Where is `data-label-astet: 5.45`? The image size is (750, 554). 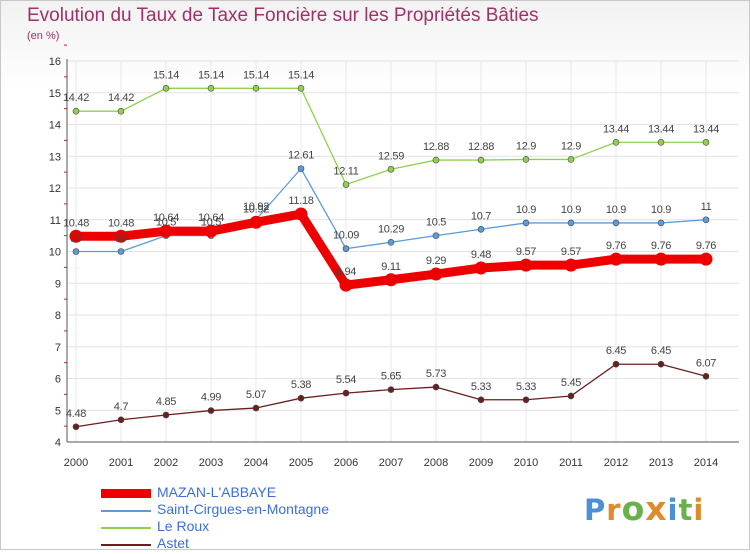
data-label-astet: 5.45 is located at coordinates (571, 383).